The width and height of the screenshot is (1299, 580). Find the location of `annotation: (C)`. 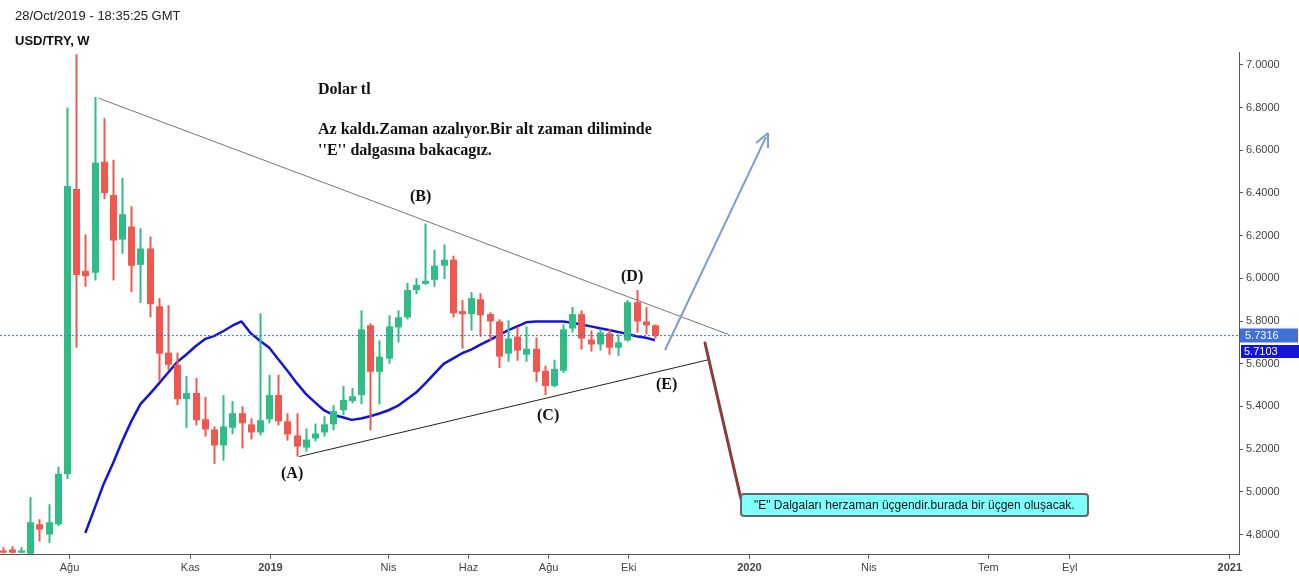

annotation: (C) is located at coordinates (548, 415).